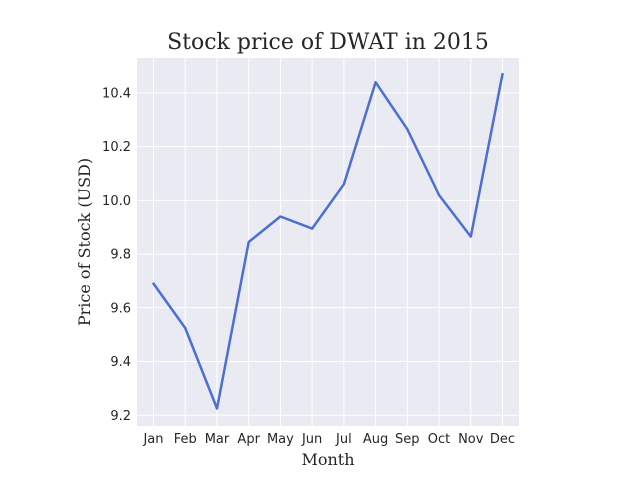 This screenshot has width=640, height=480. I want to click on x-tick-label: Nov, so click(471, 439).